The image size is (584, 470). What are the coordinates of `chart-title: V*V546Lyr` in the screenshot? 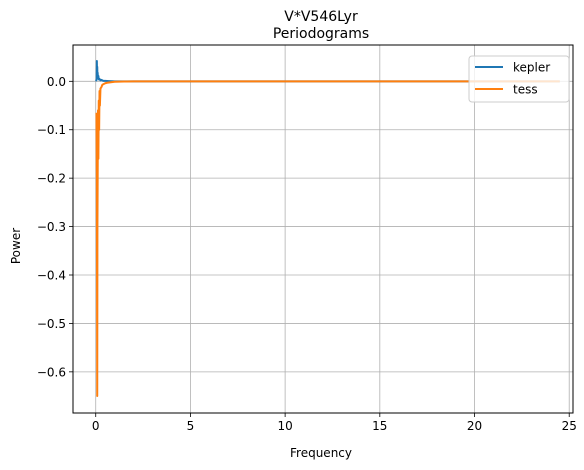 It's located at (321, 17).